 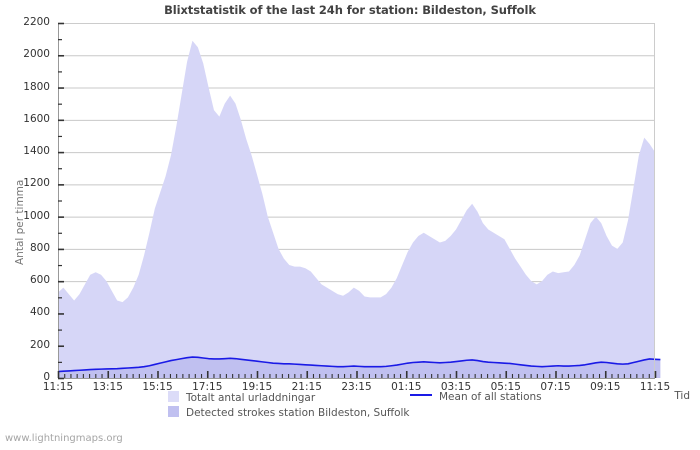 What do you see at coordinates (251, 398) in the screenshot?
I see `legend-label-total: Totalt antal urladdningar` at bounding box center [251, 398].